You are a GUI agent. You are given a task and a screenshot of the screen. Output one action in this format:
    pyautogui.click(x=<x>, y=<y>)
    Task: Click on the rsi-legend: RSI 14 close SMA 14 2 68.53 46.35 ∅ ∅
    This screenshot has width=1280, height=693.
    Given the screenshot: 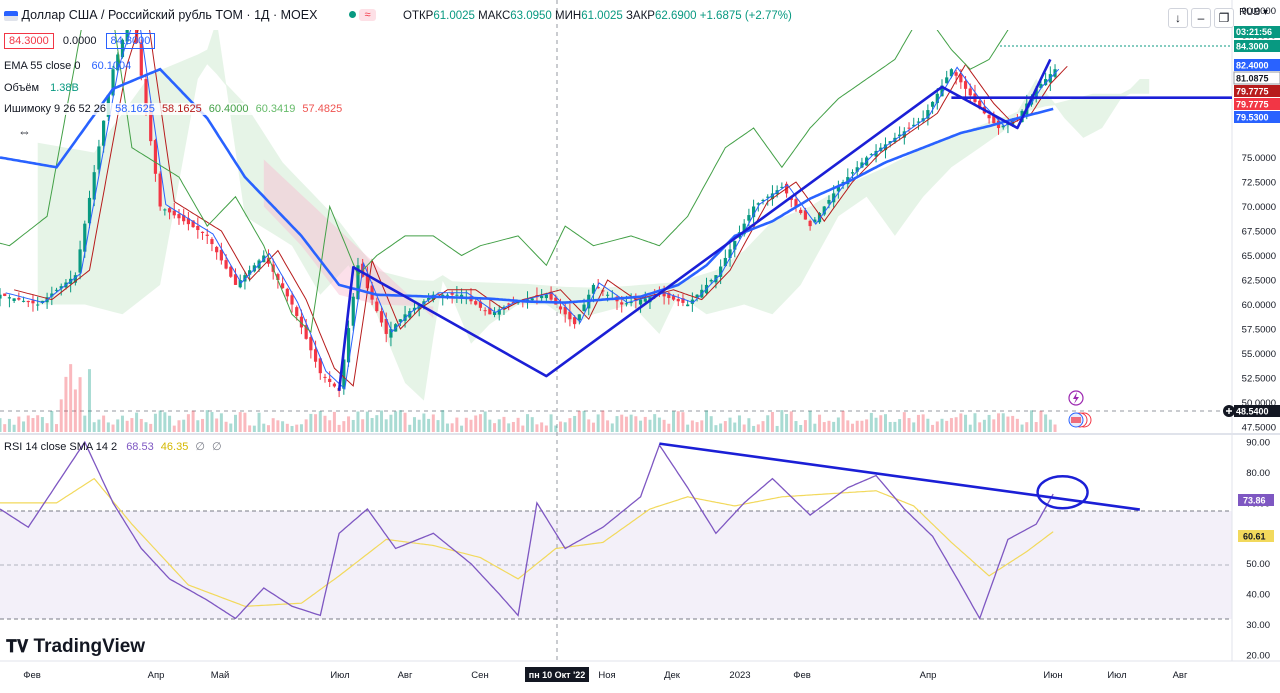 What is the action you would take?
    pyautogui.click(x=113, y=447)
    